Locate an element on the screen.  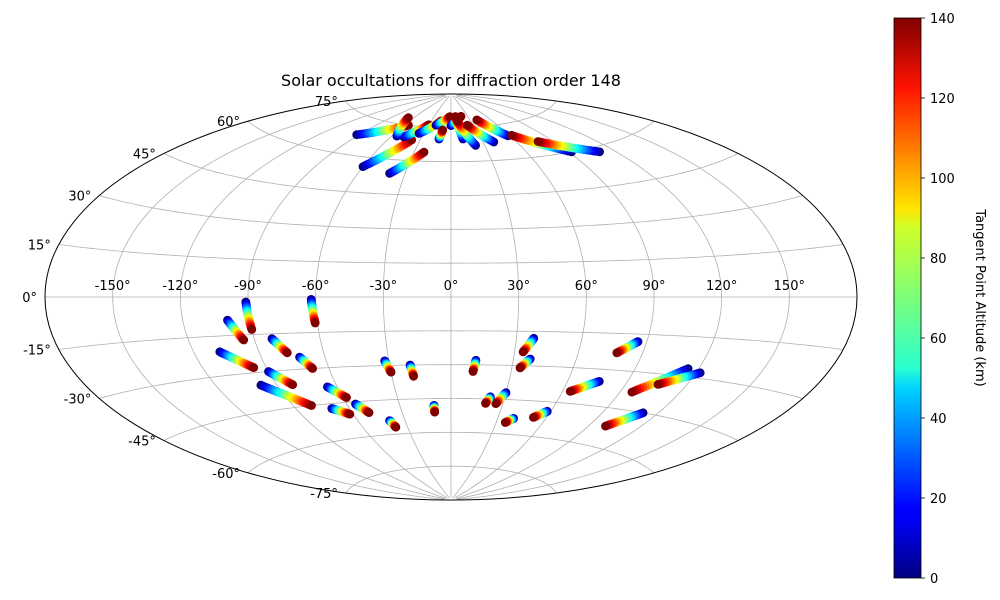
colorbar-tick-label: 20 is located at coordinates (938, 499).